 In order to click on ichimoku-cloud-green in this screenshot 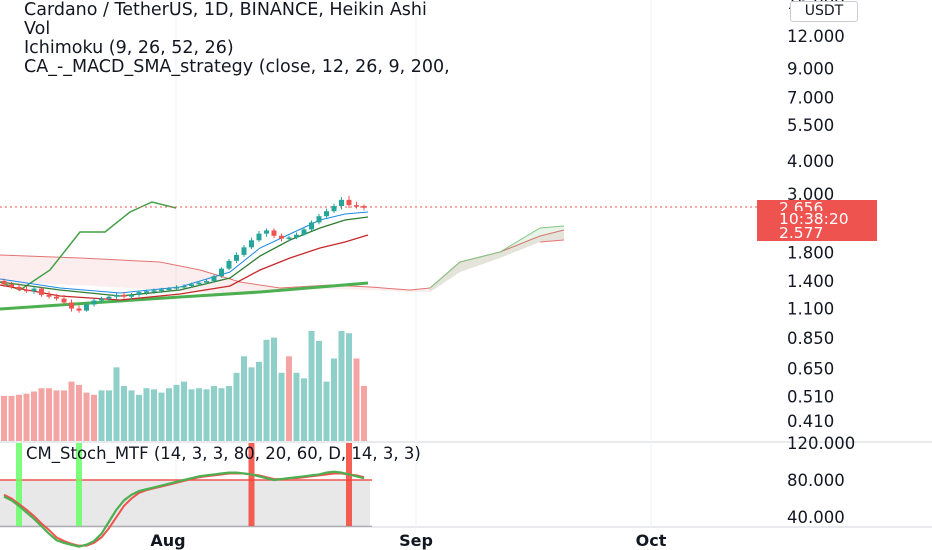, I will do `click(497, 259)`.